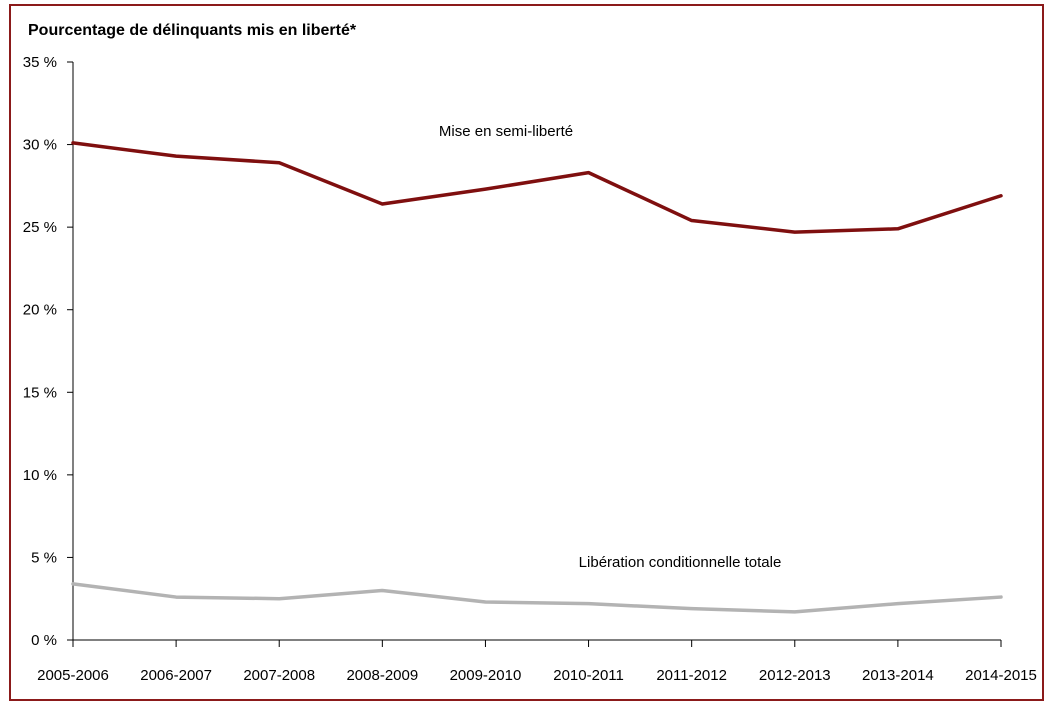 Image resolution: width=1055 pixels, height=710 pixels. Describe the element at coordinates (176, 675) in the screenshot. I see `x-tick-label: 2006-2007` at that location.